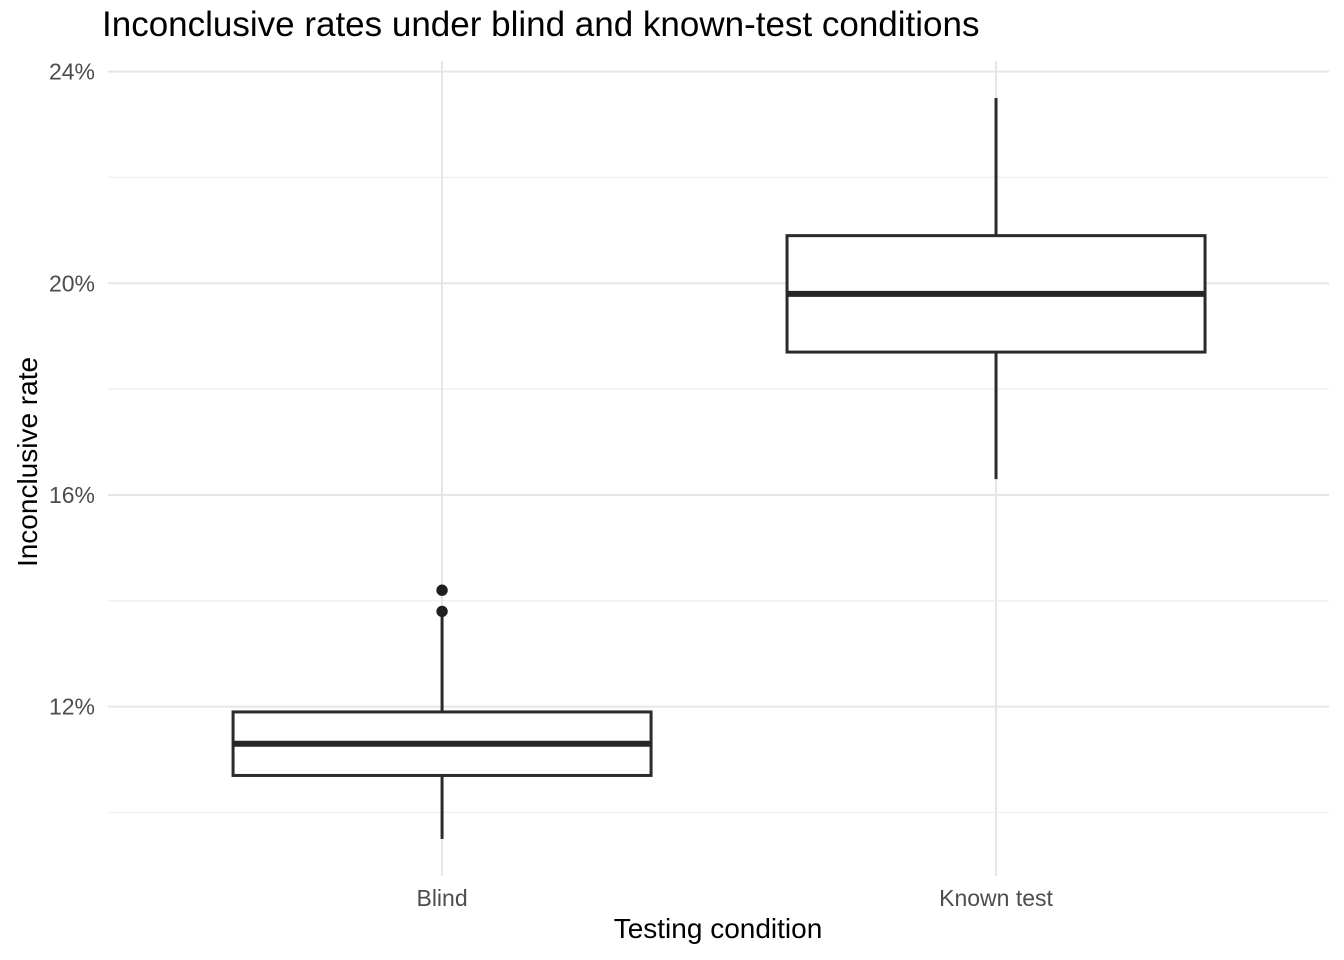  I want to click on y-tick-label: 16%, so click(72, 495).